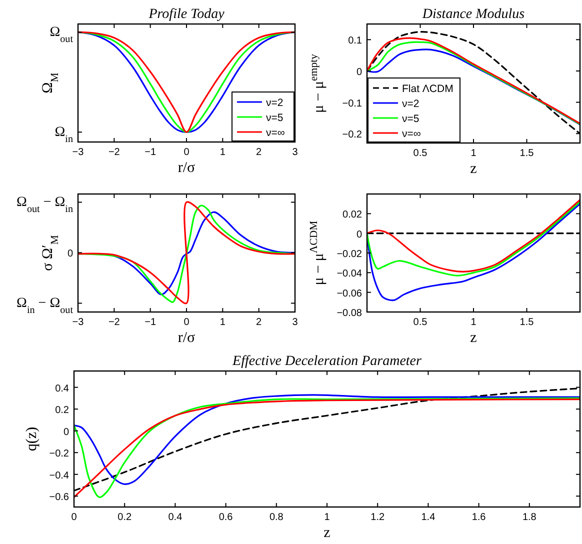 The height and width of the screenshot is (544, 582). What do you see at coordinates (352, 104) in the screenshot?
I see `y-tick-label: −0.1` at bounding box center [352, 104].